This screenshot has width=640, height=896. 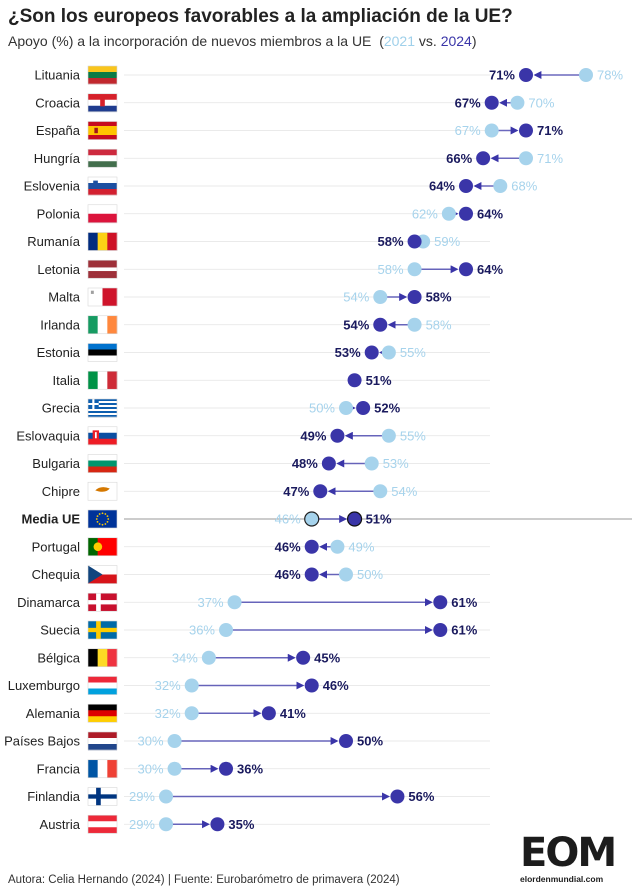 What do you see at coordinates (102, 325) in the screenshot?
I see `ireland-flag` at bounding box center [102, 325].